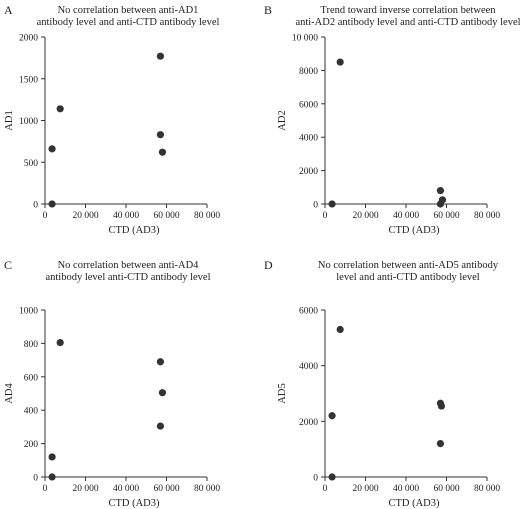 The image size is (520, 509). Describe the element at coordinates (446, 489) in the screenshot. I see `chart-d-x-tick-label: 60 000` at that location.